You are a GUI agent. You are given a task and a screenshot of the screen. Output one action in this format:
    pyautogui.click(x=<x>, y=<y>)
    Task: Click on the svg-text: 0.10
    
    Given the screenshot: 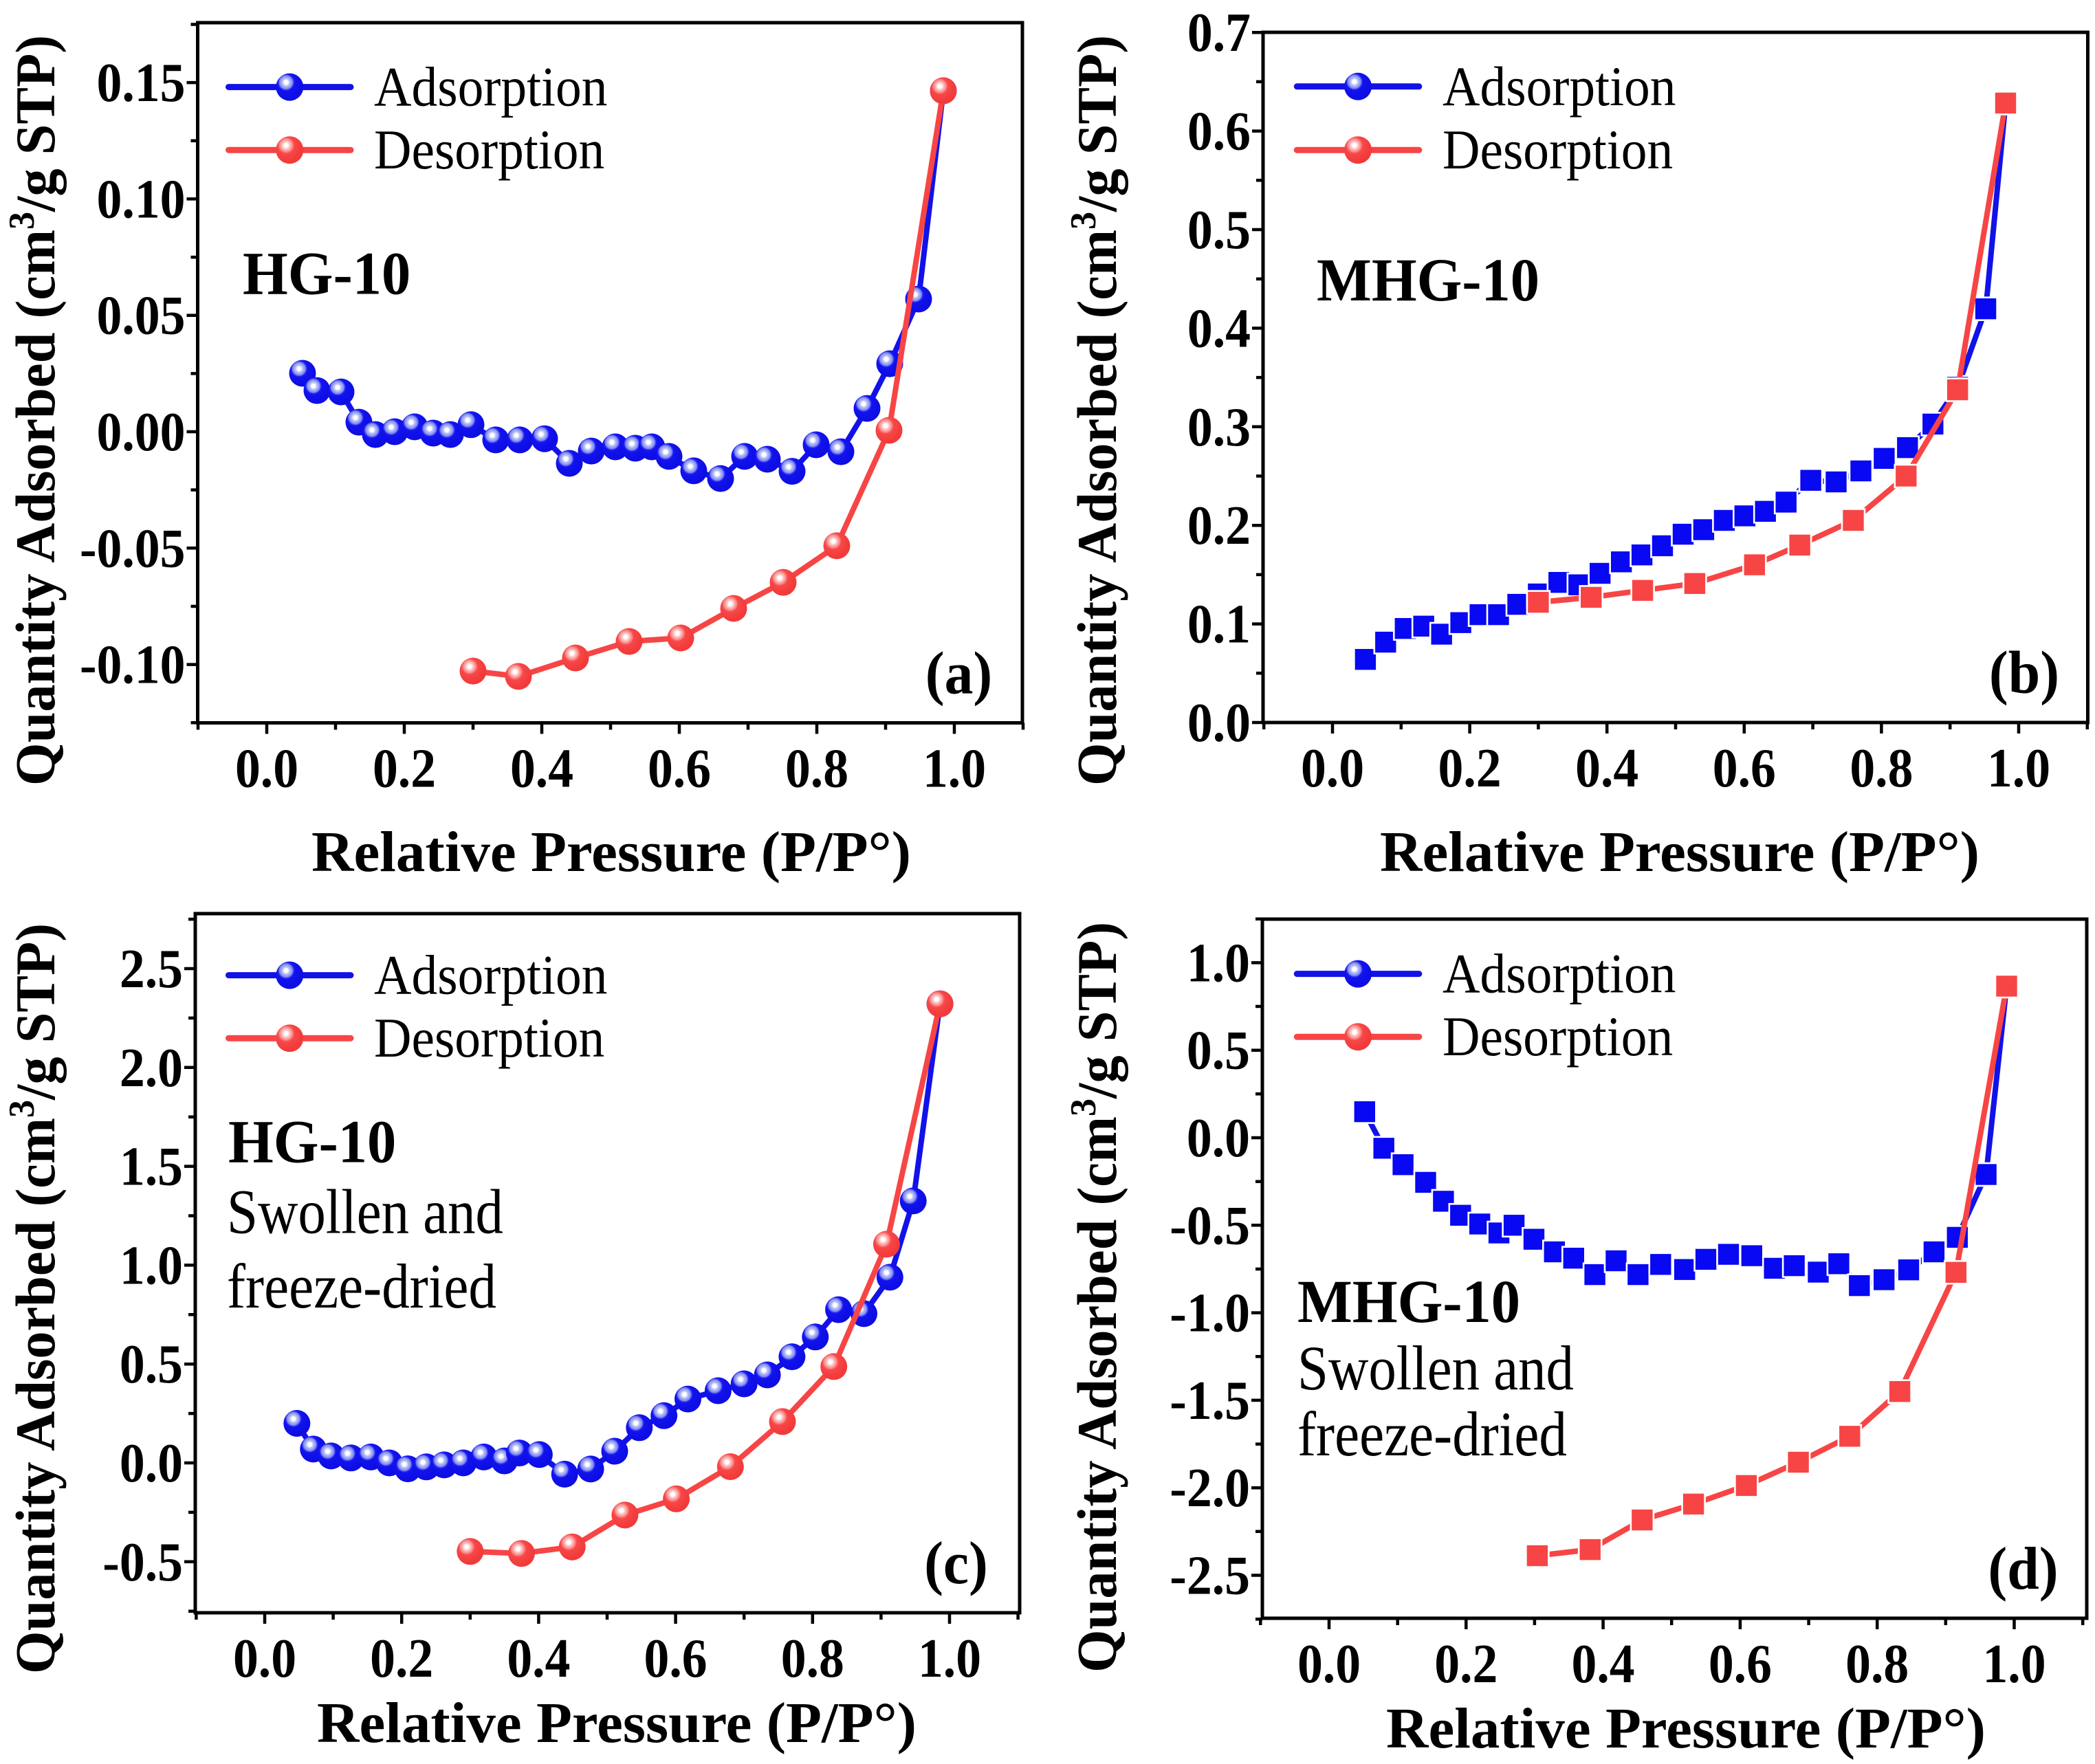 What is the action you would take?
    pyautogui.click(x=141, y=199)
    